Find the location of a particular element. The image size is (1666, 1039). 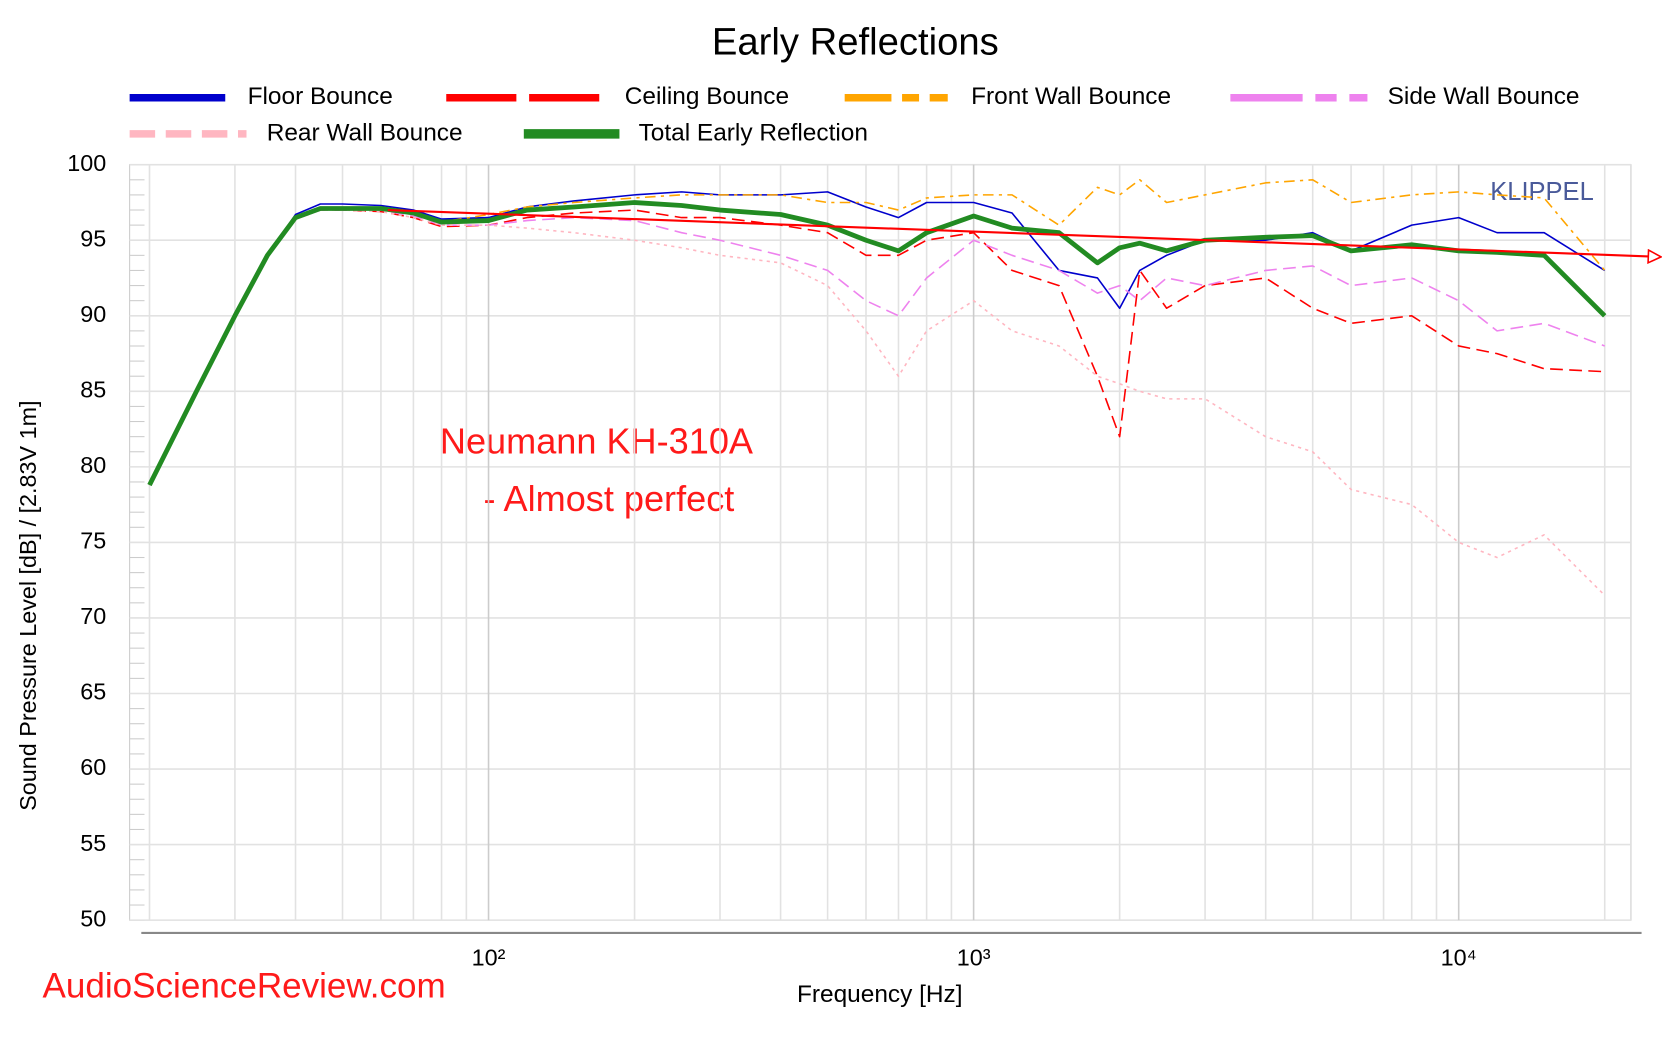

y-tick-label: 75 is located at coordinates (93, 541).